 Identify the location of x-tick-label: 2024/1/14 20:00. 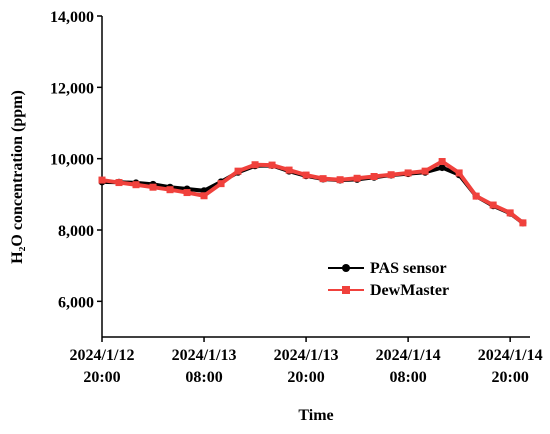
(510, 366).